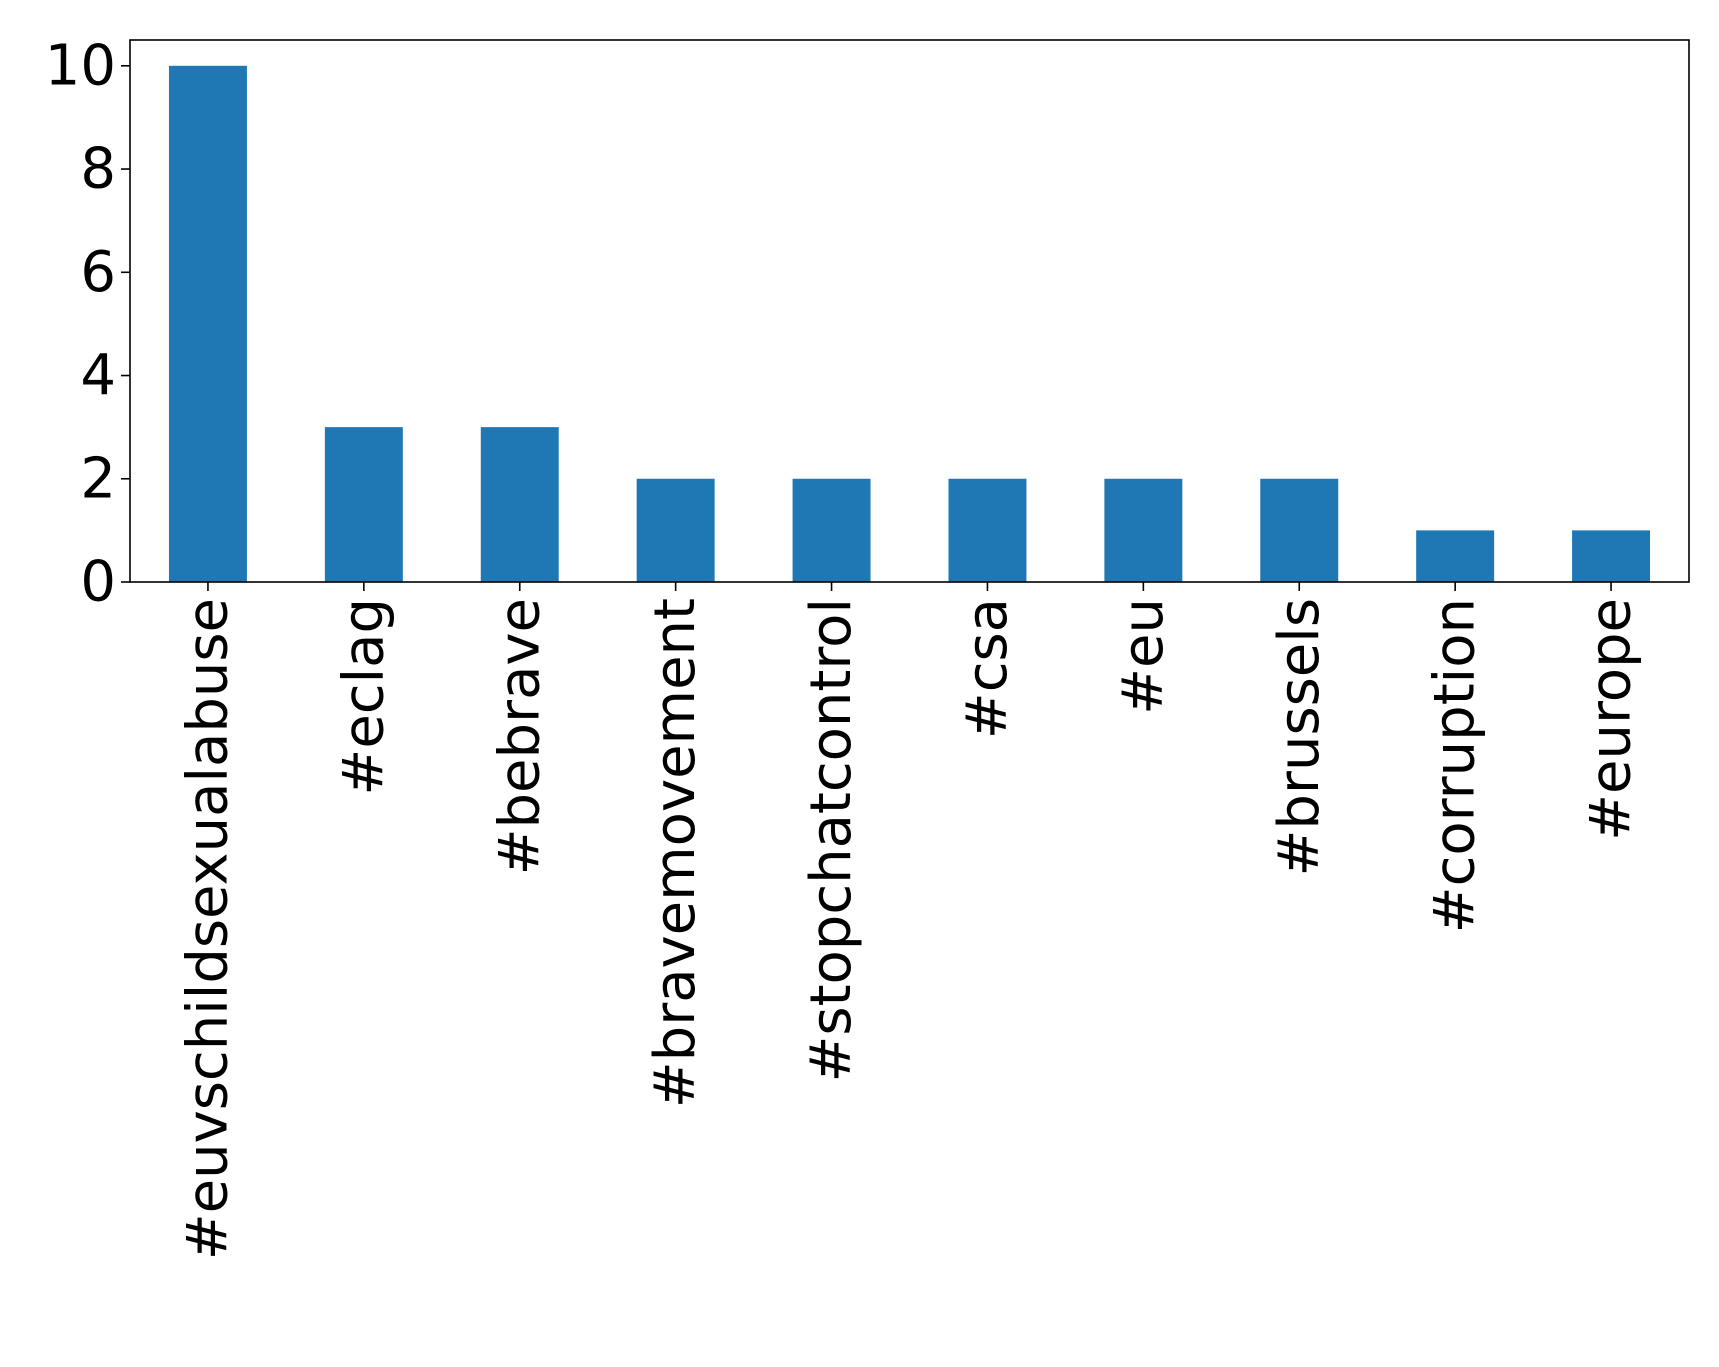 The height and width of the screenshot is (1367, 1719). What do you see at coordinates (987, 668) in the screenshot?
I see `x-tick-label: #csa` at bounding box center [987, 668].